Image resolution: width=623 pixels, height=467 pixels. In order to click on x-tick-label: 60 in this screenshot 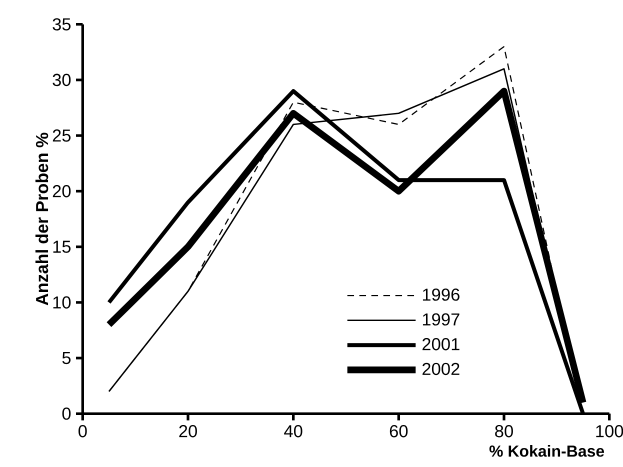, I will do `click(399, 431)`.